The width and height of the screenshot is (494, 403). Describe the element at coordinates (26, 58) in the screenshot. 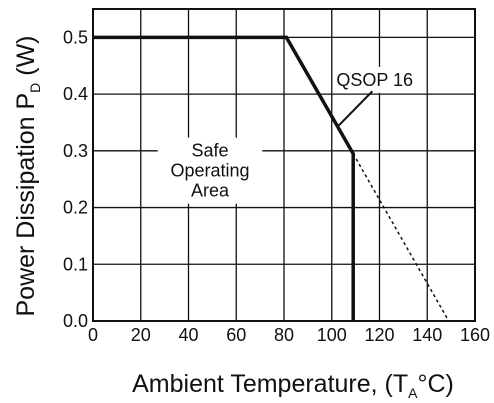

I see `y-axis-title-suffix: (W)` at that location.